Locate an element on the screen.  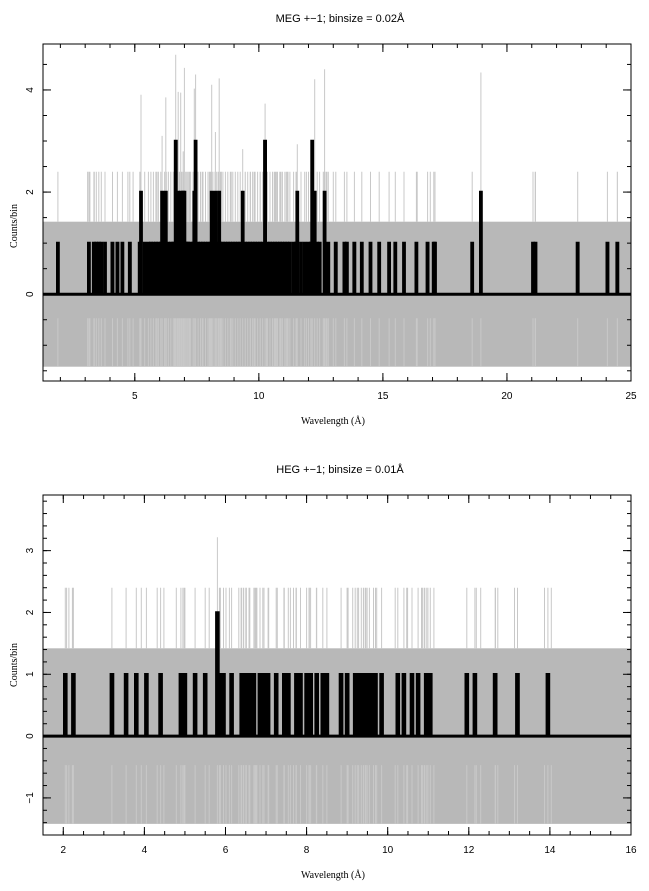
heg-ytick-label-4: 3 is located at coordinates (30, 550).